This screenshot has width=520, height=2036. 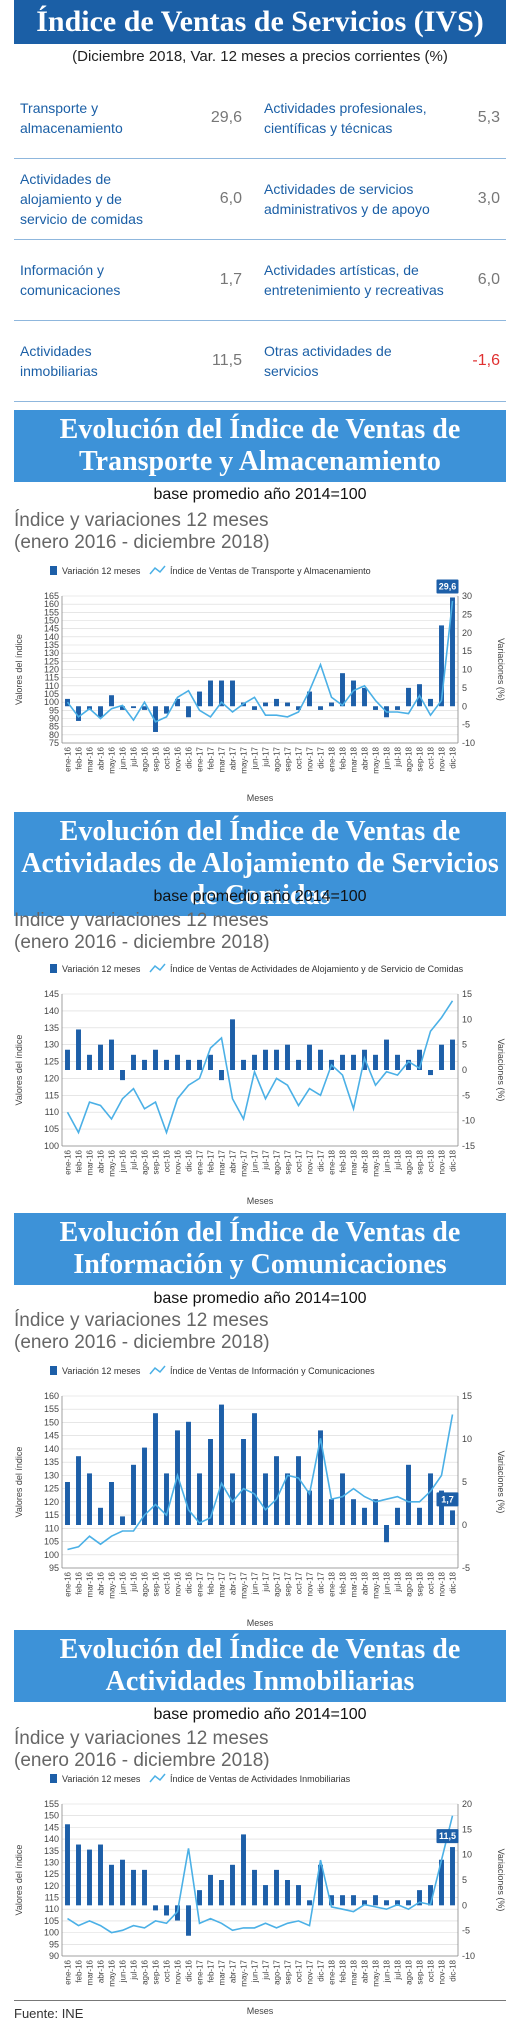 I want to click on y-tick-label: 135, so click(x=51, y=1462).